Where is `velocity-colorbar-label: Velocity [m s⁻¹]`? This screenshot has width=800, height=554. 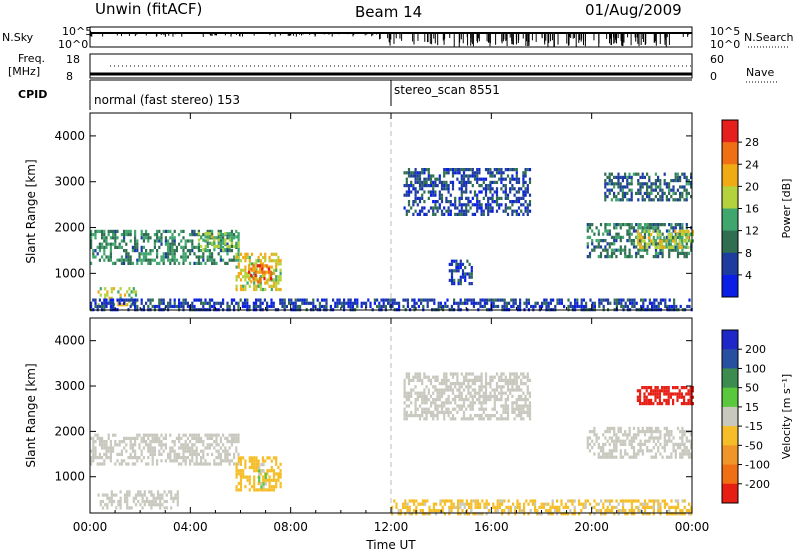 velocity-colorbar-label: Velocity [m s⁻¹] is located at coordinates (786, 416).